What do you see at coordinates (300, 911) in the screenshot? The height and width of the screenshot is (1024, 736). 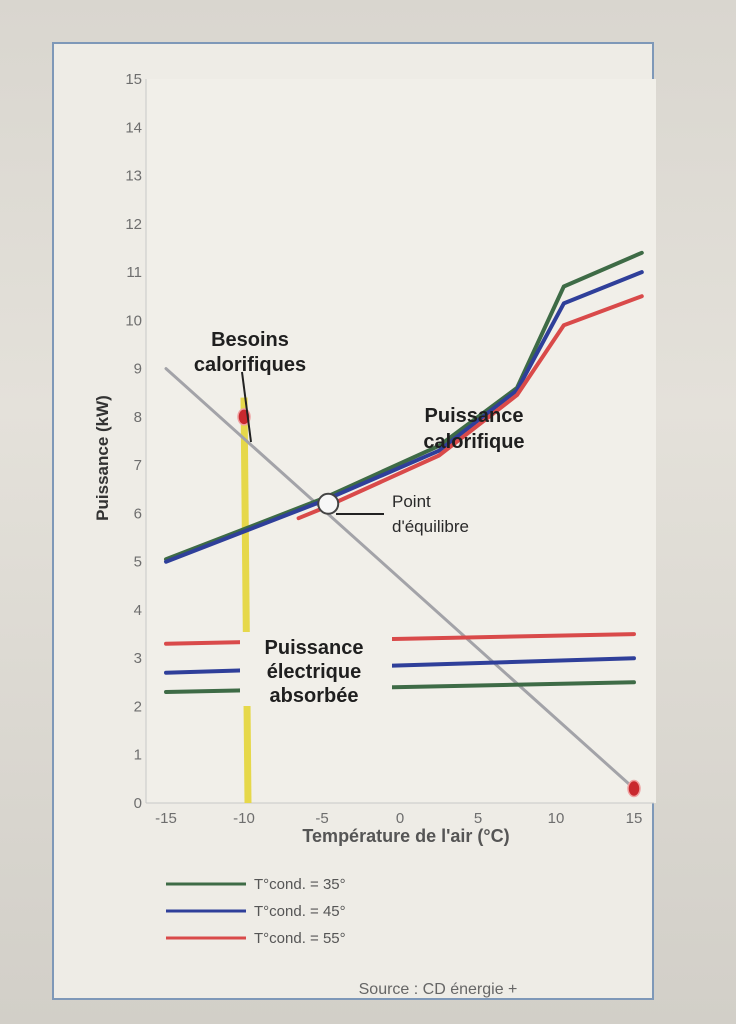 I see `legend-label-cond45: T°cond. = 45°` at bounding box center [300, 911].